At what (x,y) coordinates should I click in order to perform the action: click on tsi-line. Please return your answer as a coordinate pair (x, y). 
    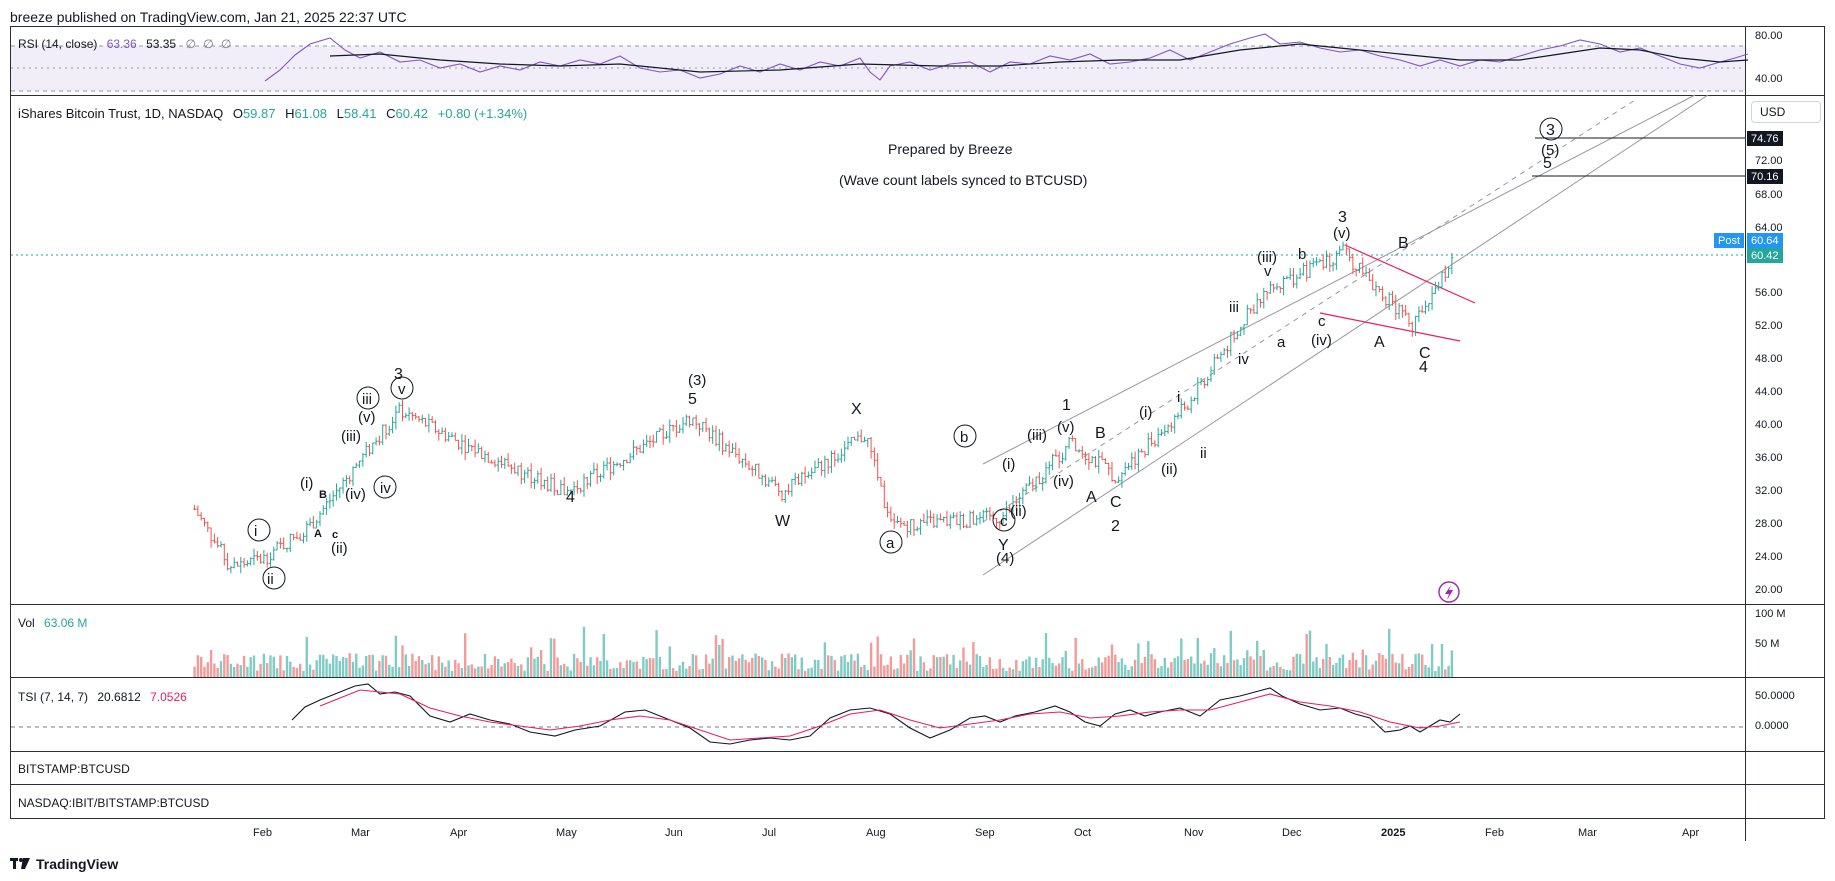
    Looking at the image, I should click on (876, 714).